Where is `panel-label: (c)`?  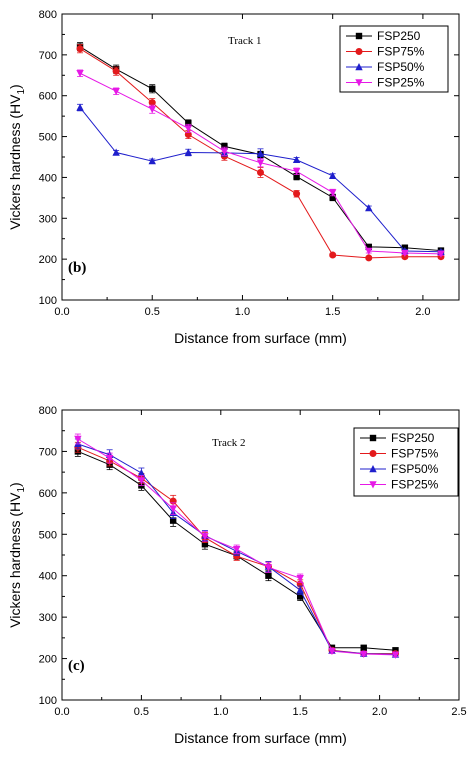
panel-label: (c) is located at coordinates (76, 666).